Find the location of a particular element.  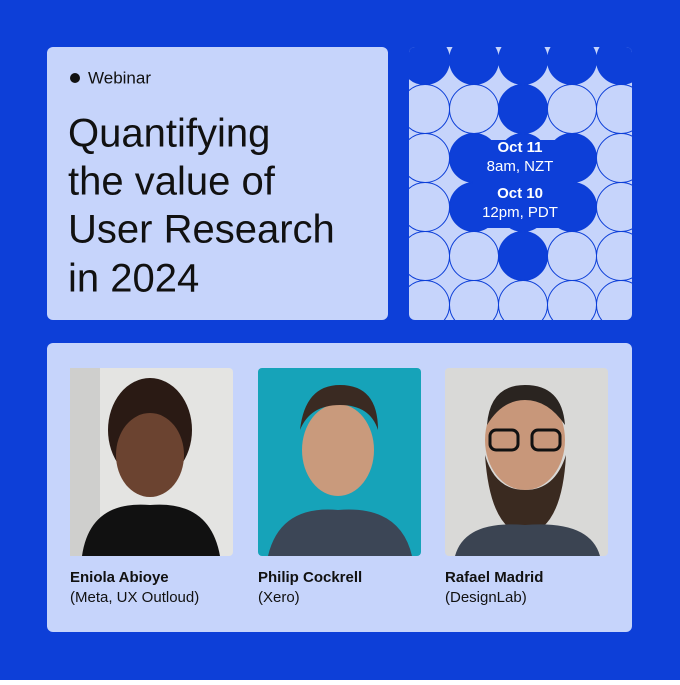

title-line: in 2024 is located at coordinates (133, 279).